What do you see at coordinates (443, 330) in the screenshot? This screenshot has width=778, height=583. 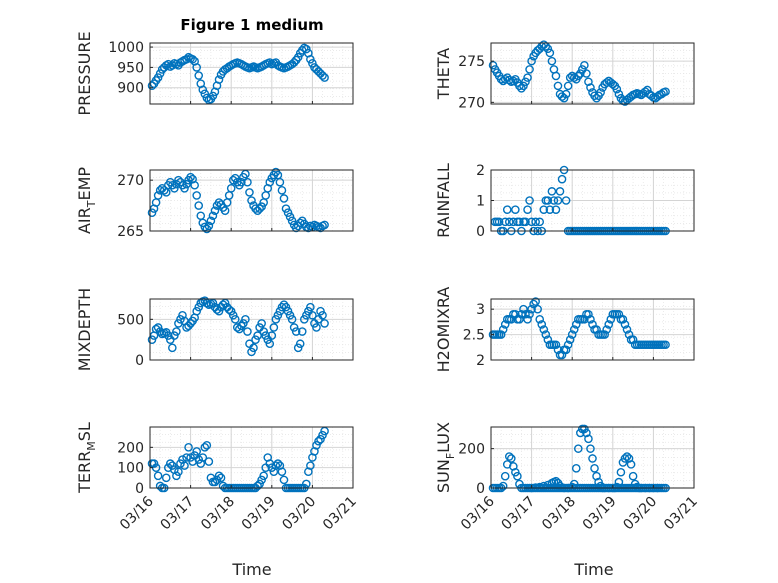 I see `y-axis-label: H2OMIXRA` at bounding box center [443, 330].